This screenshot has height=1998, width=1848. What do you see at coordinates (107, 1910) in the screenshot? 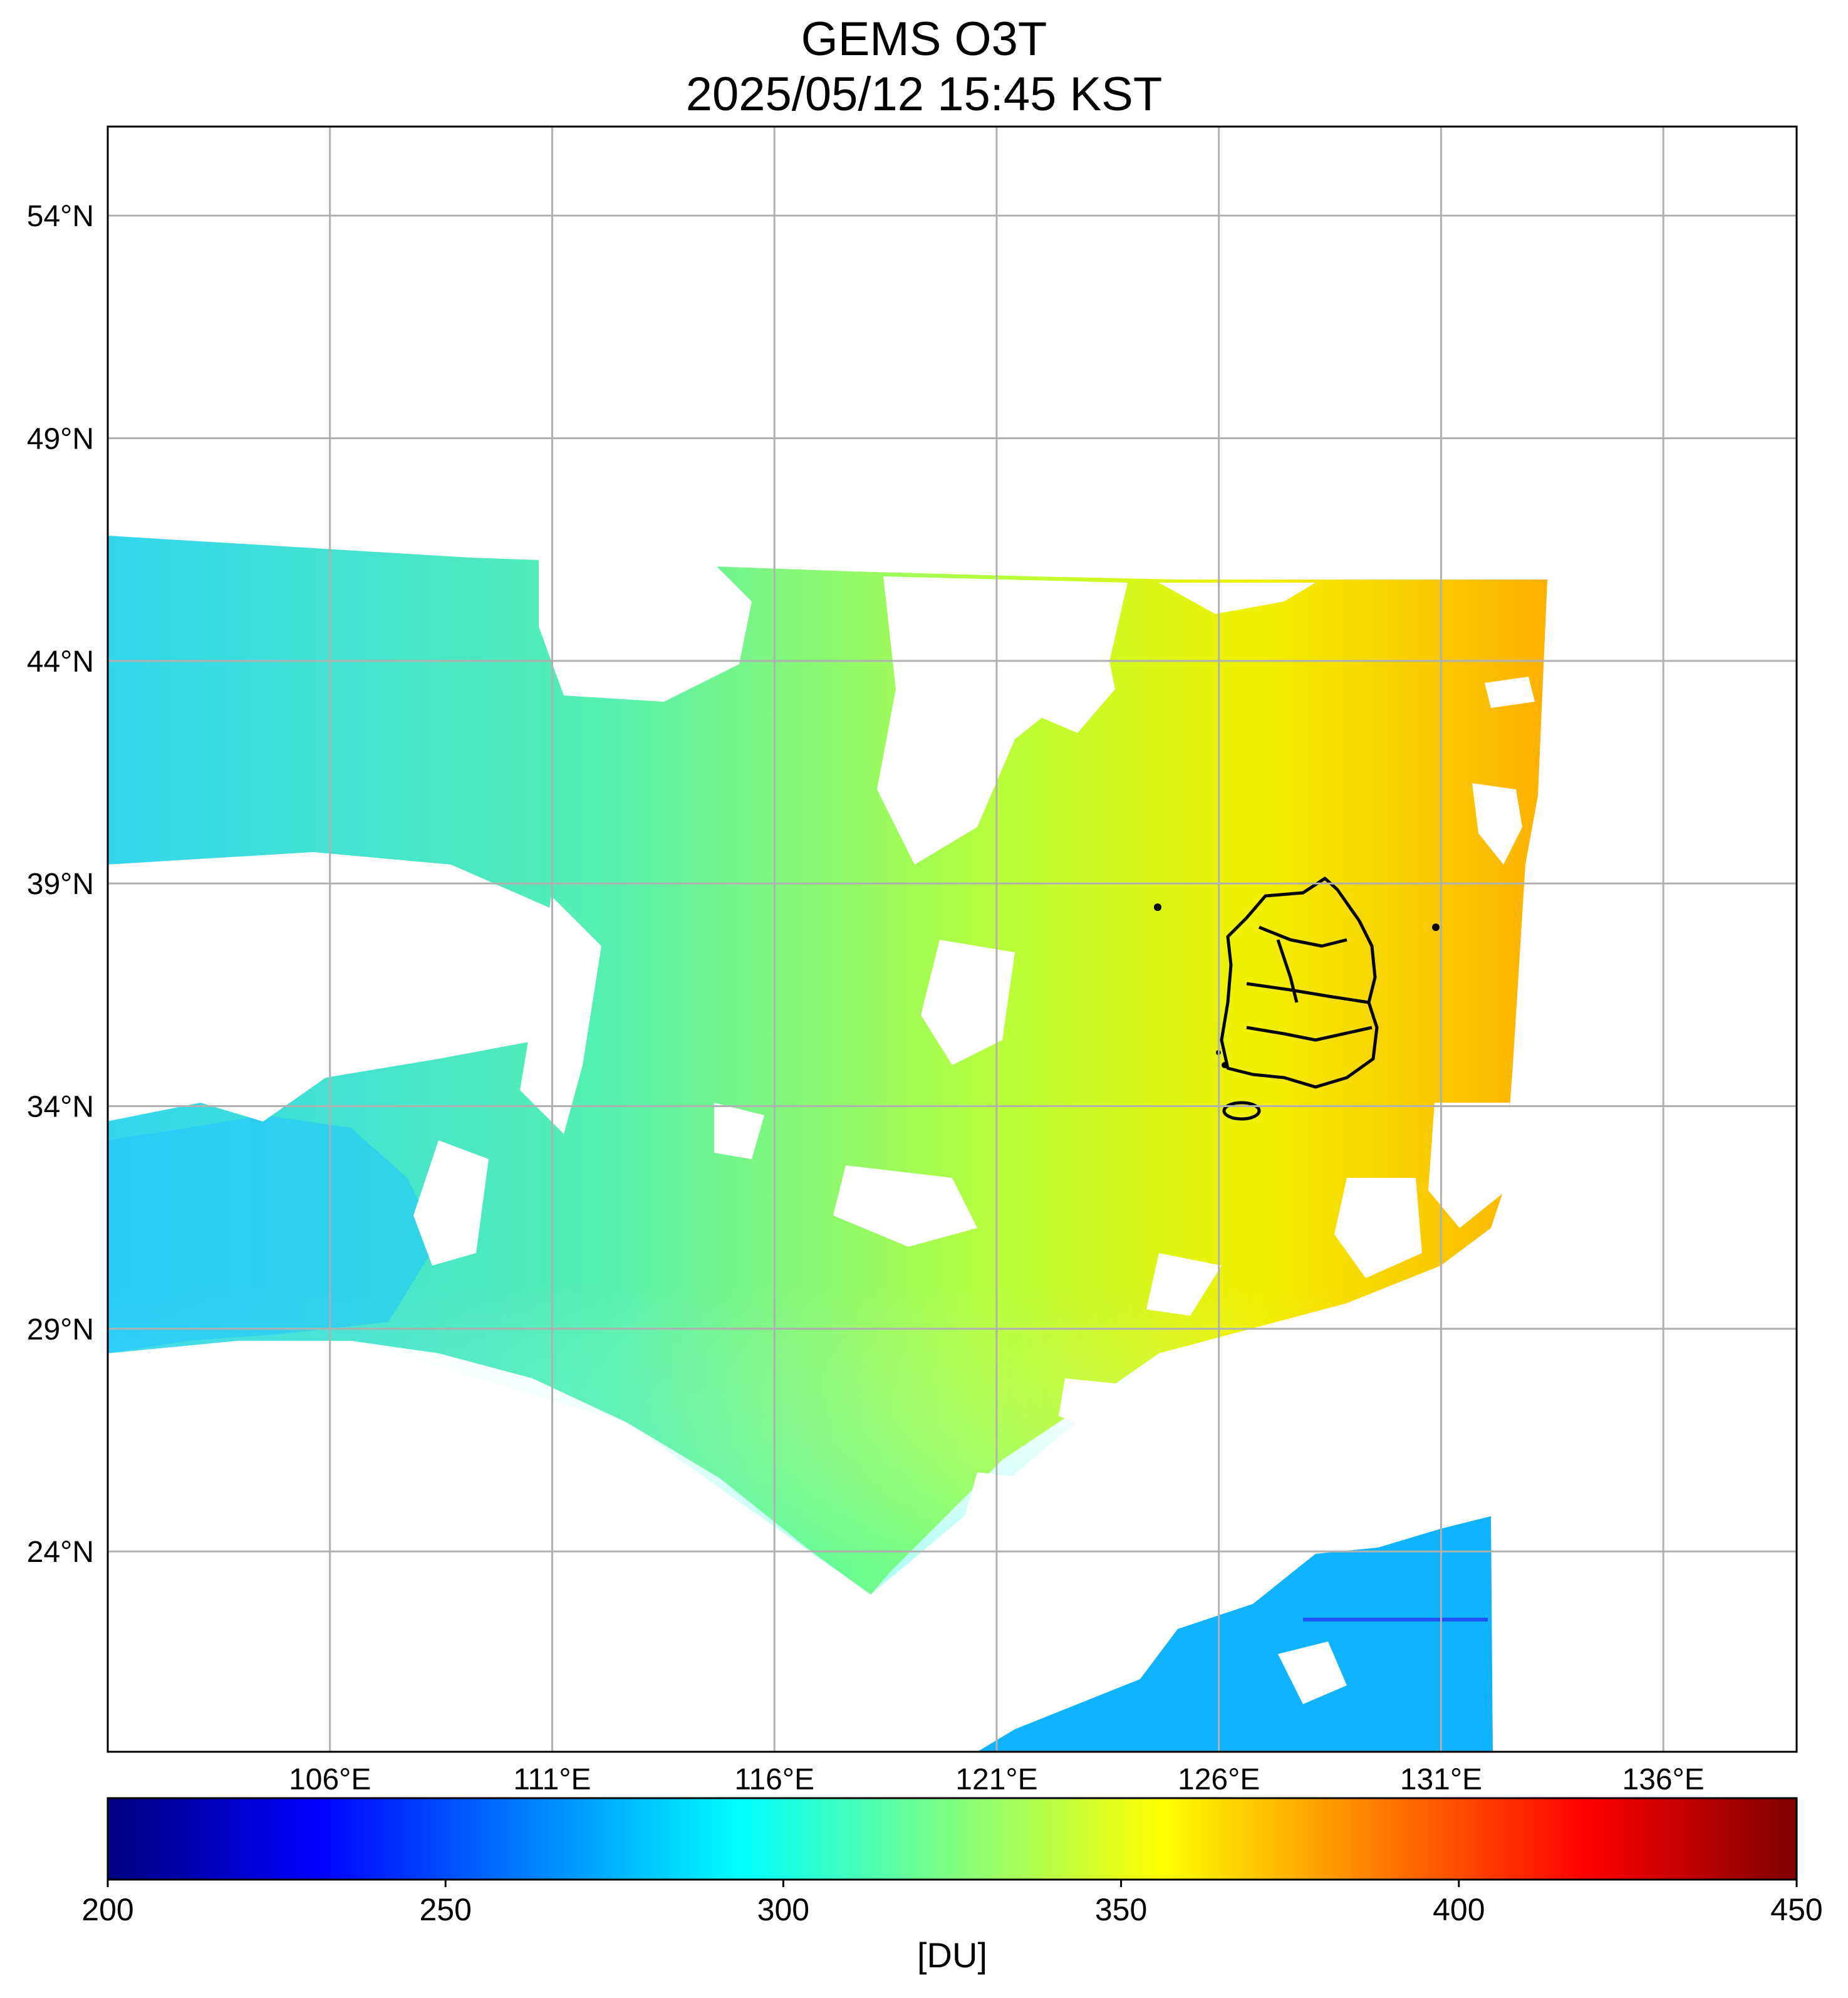
I see `colorbar-tick-label: 200` at bounding box center [107, 1910].